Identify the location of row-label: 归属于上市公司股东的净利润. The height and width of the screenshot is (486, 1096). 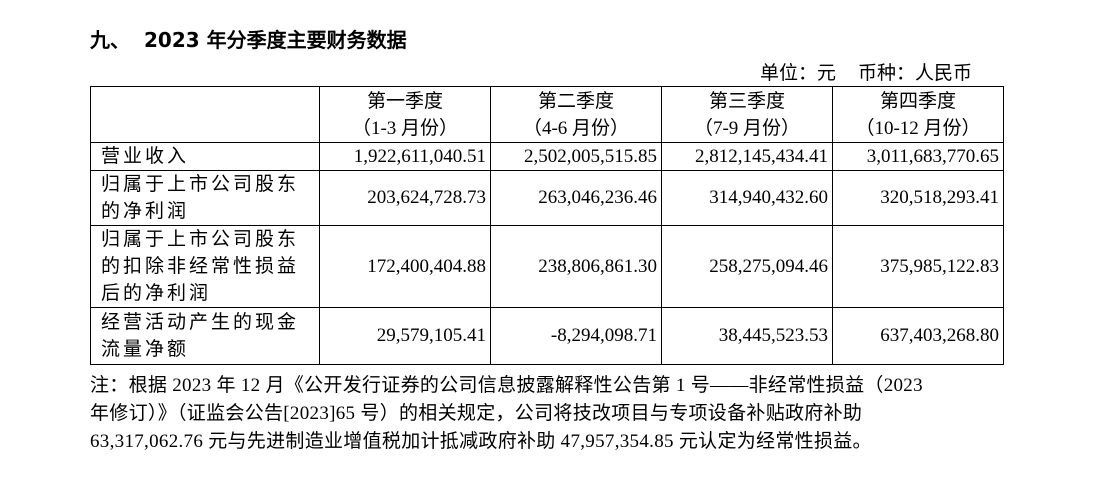
(205, 198).